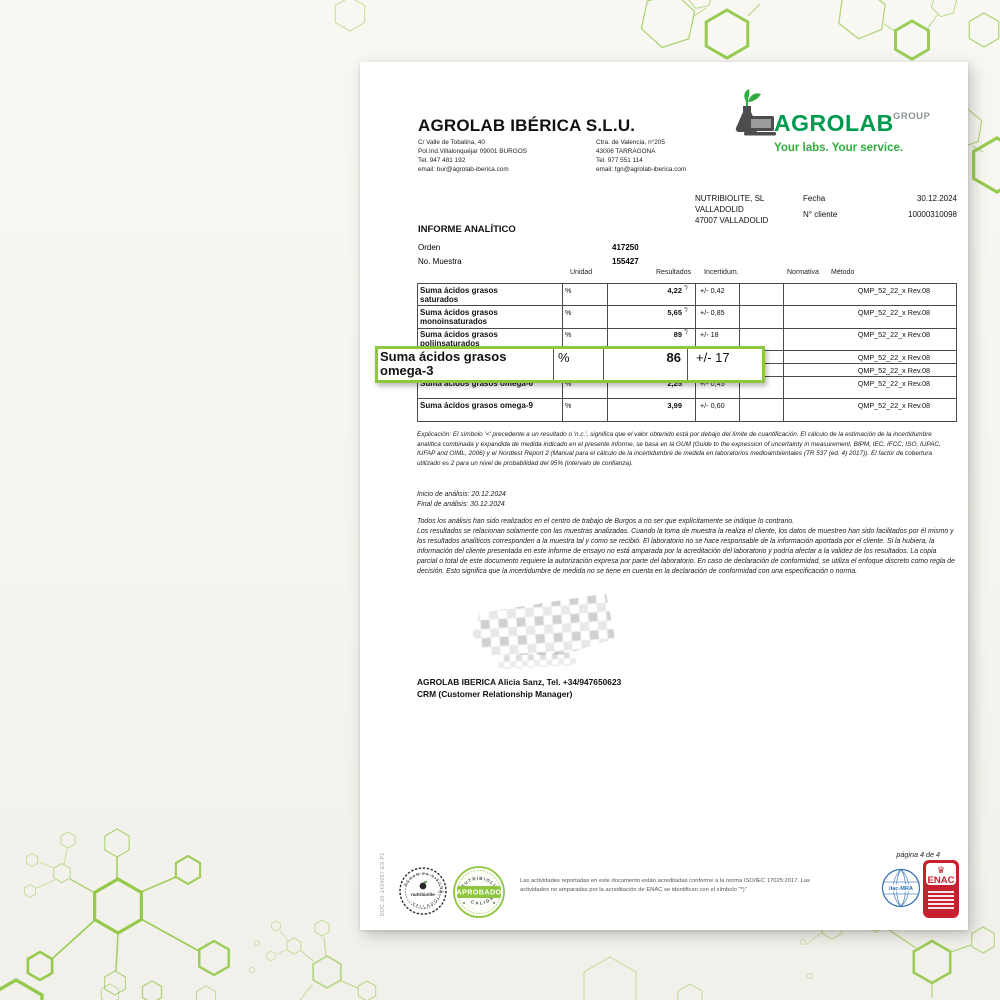 The width and height of the screenshot is (1000, 1000). Describe the element at coordinates (429, 247) in the screenshot. I see `orden-label: Orden` at that location.